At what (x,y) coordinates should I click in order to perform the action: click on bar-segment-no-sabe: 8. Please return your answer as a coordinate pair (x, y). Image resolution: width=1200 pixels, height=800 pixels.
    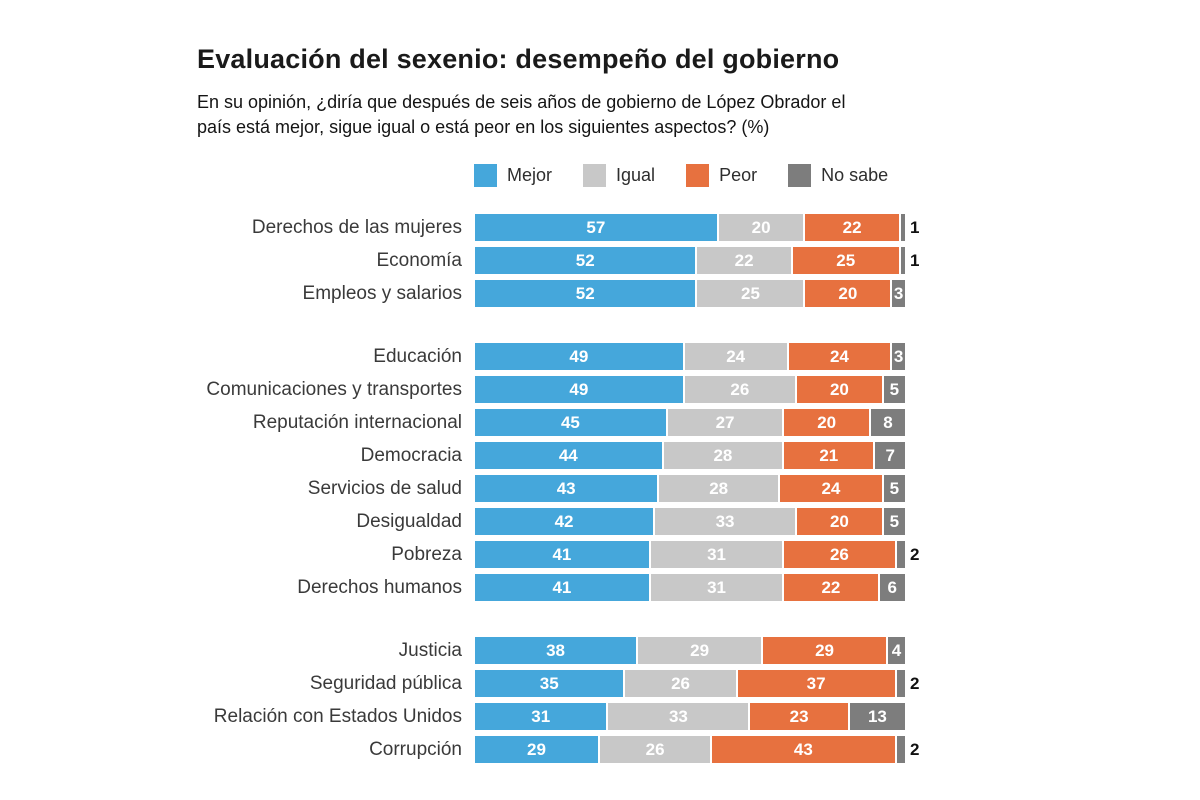
    Looking at the image, I should click on (888, 422).